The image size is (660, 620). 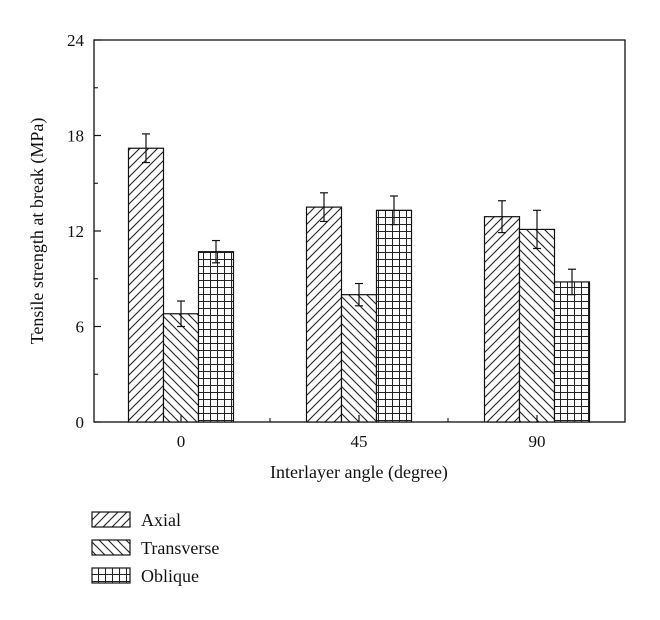 What do you see at coordinates (359, 441) in the screenshot?
I see `x-tick-label: 45` at bounding box center [359, 441].